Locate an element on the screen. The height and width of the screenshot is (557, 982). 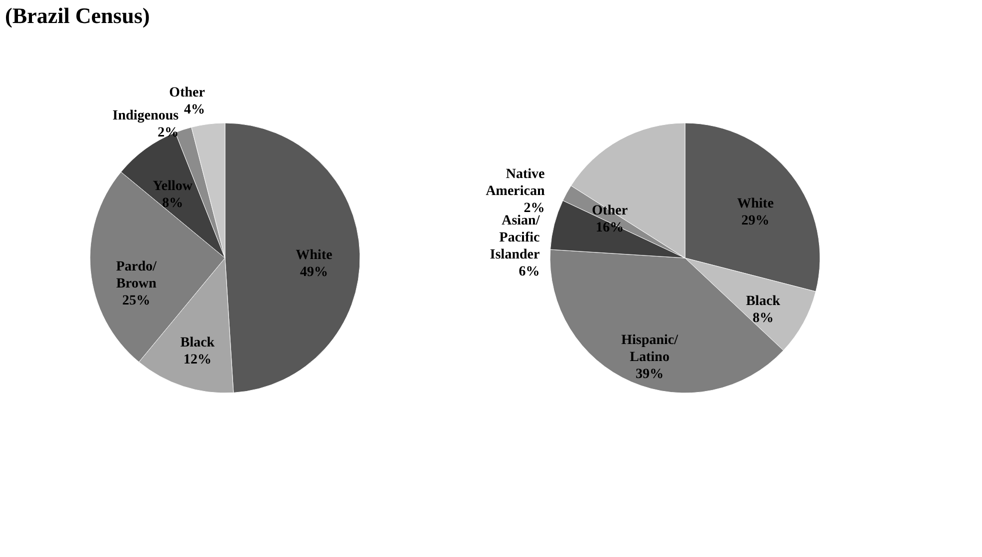
data-label: 29% is located at coordinates (755, 220).